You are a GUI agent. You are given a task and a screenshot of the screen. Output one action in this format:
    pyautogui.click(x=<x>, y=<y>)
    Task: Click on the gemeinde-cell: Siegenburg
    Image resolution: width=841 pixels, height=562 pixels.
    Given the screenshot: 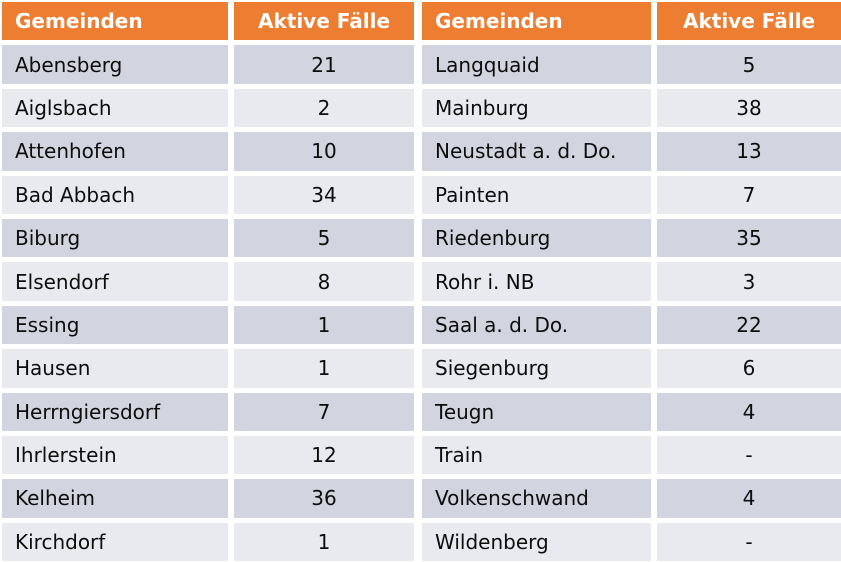 What is the action you would take?
    pyautogui.click(x=536, y=368)
    